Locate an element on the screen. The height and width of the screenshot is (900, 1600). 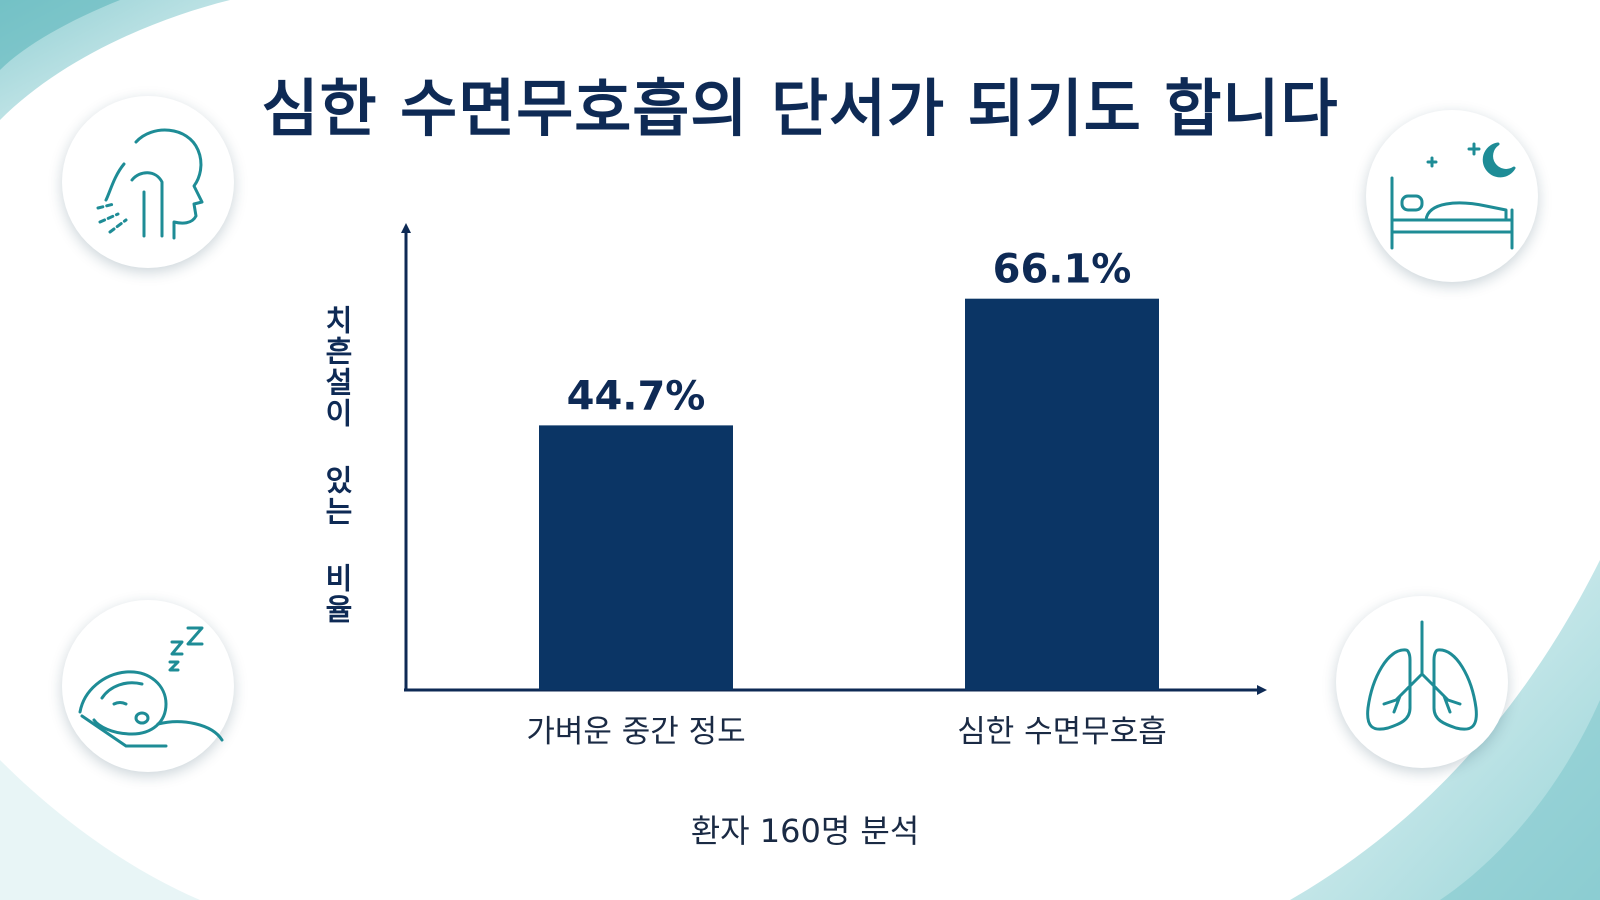
snoring-icon-badge is located at coordinates (148, 686).